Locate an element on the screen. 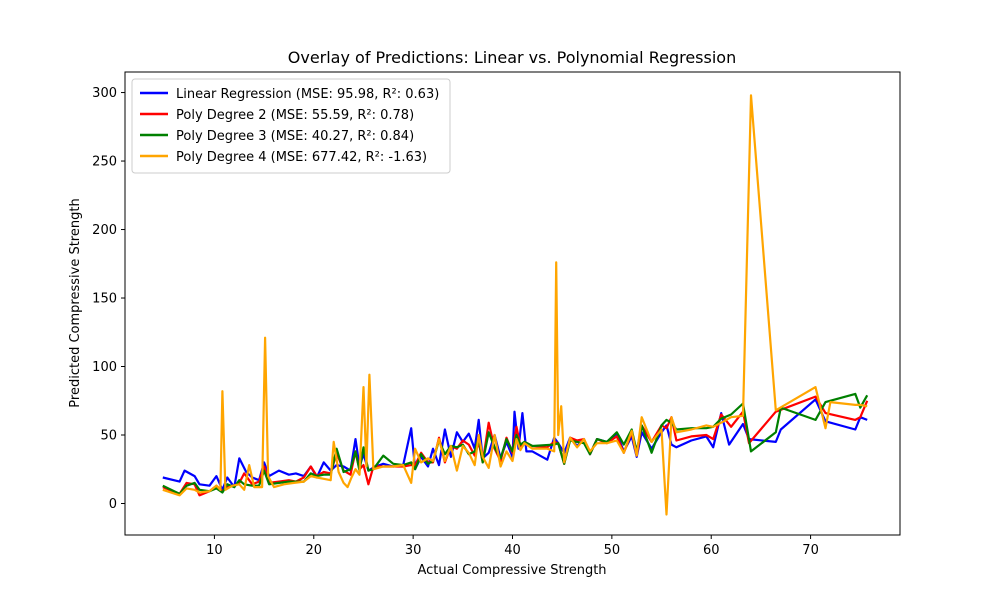 The width and height of the screenshot is (1000, 600). y-tick-label: 300 is located at coordinates (104, 93).